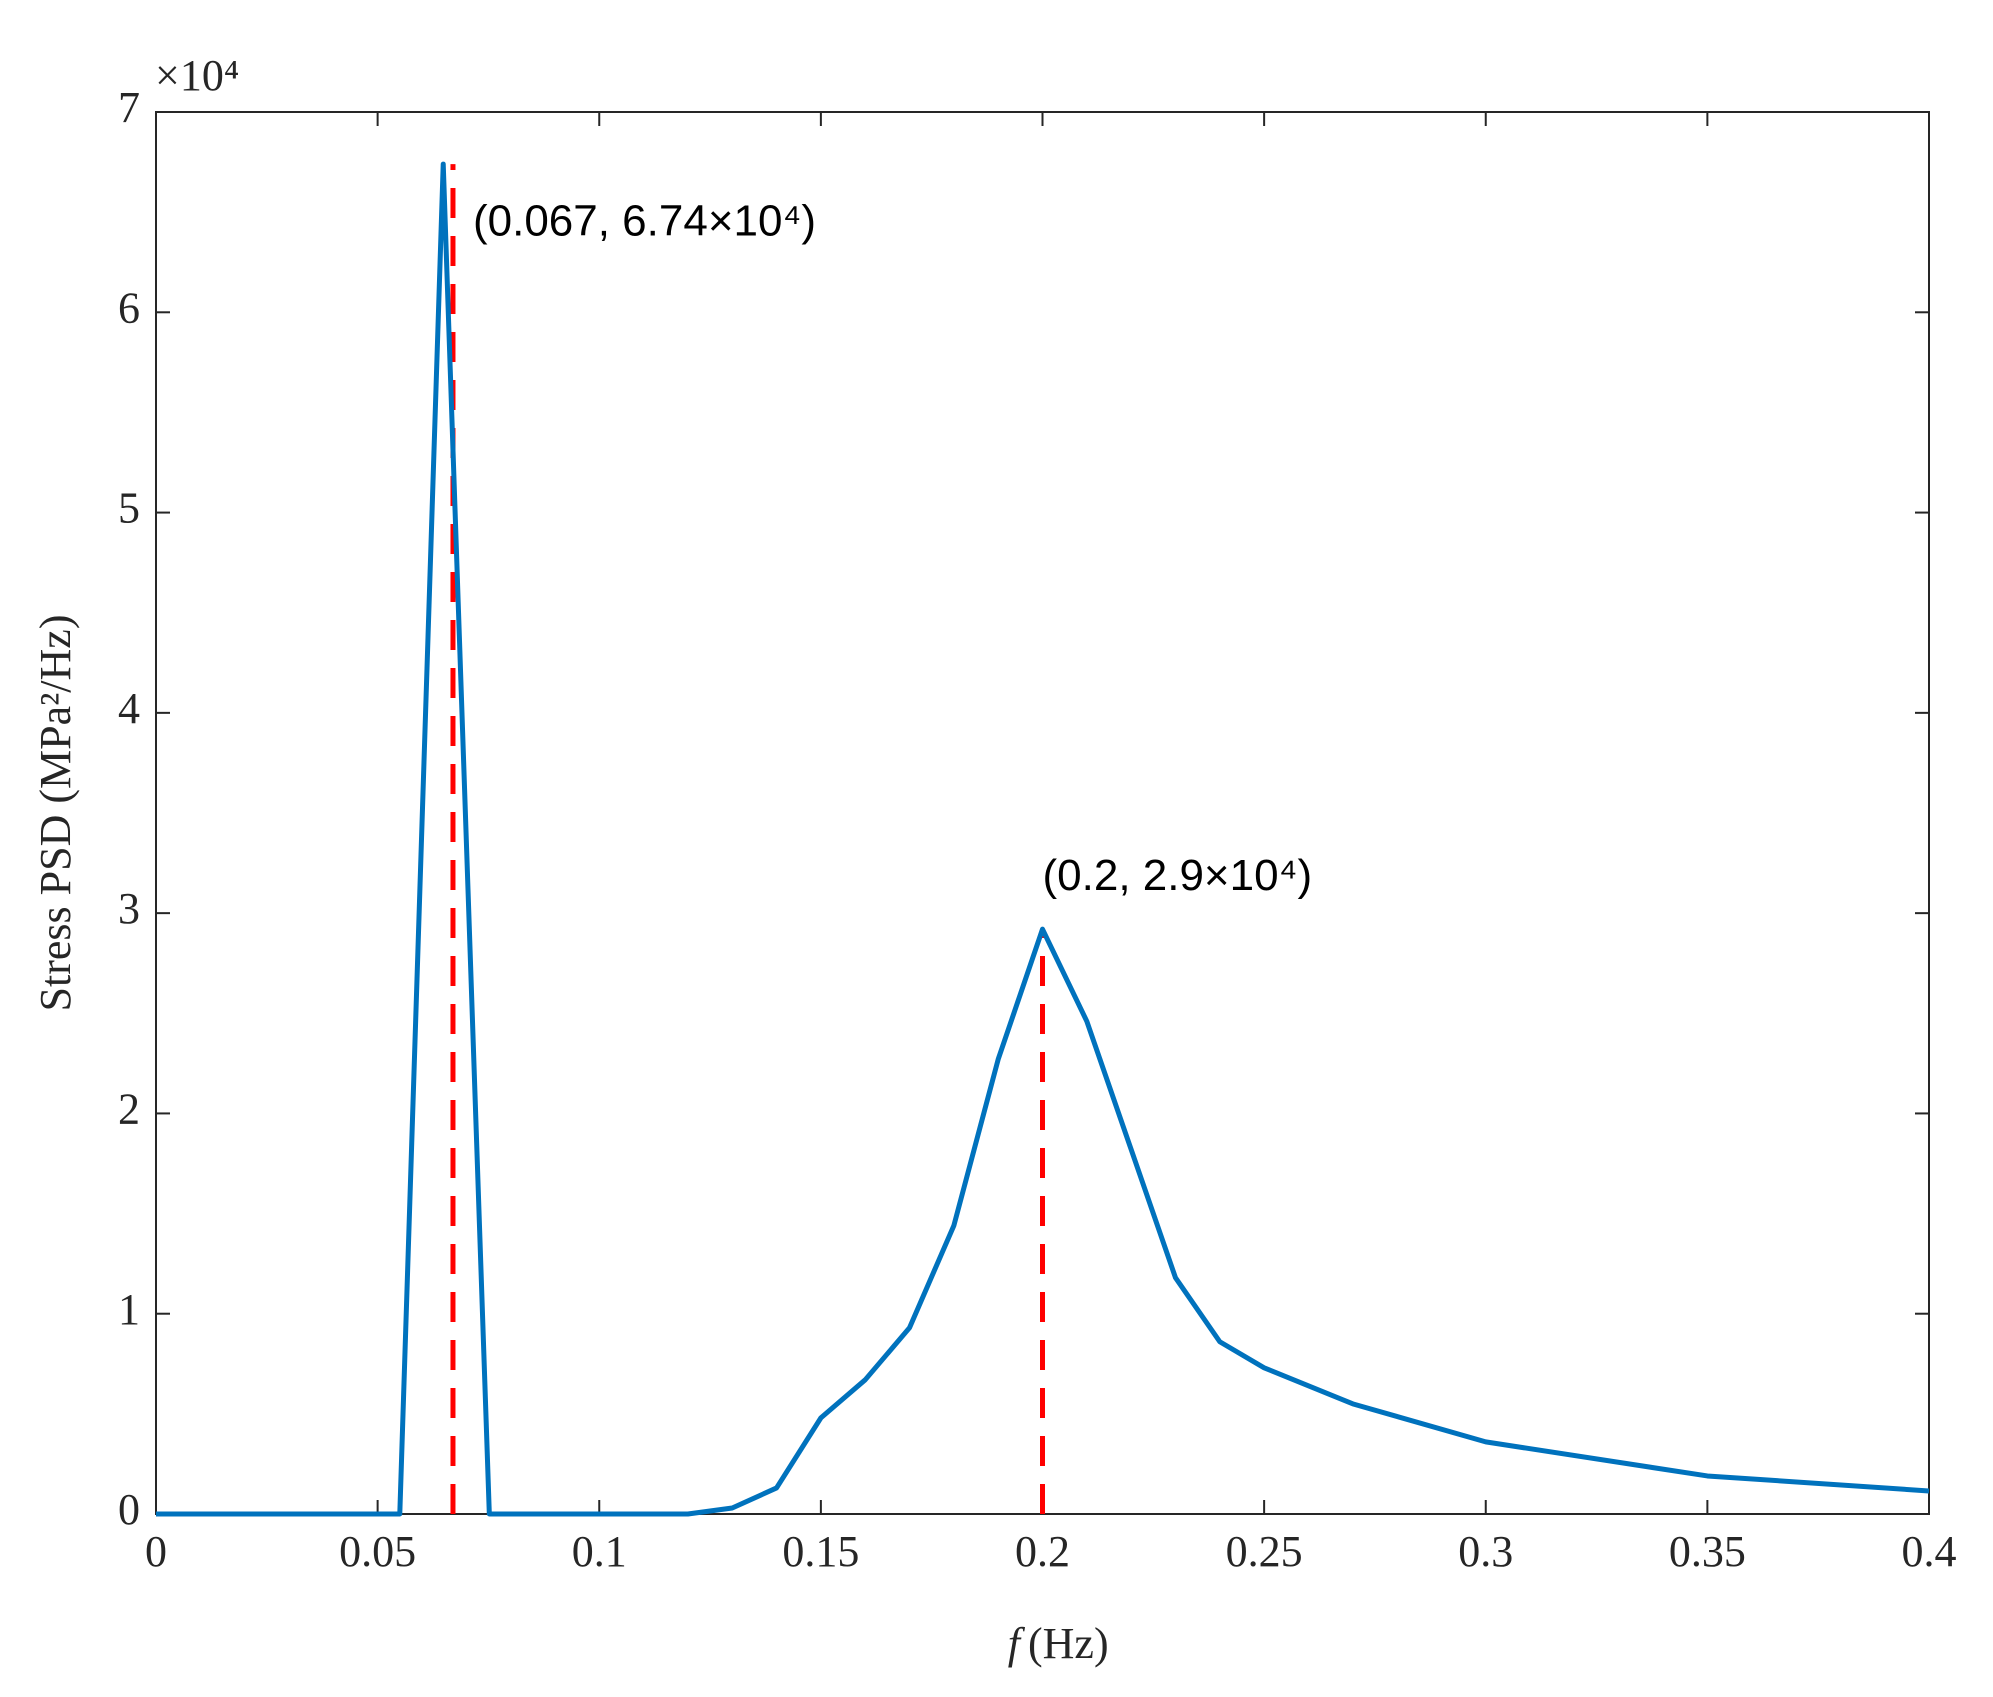 The height and width of the screenshot is (1697, 1993). Describe the element at coordinates (1264, 1551) in the screenshot. I see `x-tick-label: 0.25` at that location.